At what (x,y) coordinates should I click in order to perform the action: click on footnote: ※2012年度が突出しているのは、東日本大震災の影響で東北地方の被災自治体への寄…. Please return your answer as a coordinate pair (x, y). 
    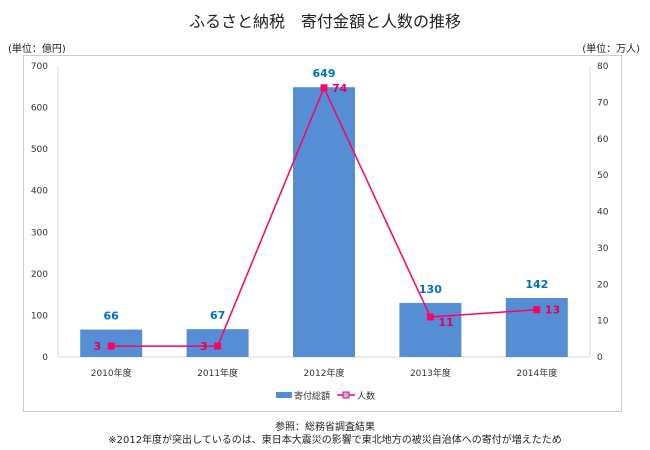
    Looking at the image, I should click on (335, 440).